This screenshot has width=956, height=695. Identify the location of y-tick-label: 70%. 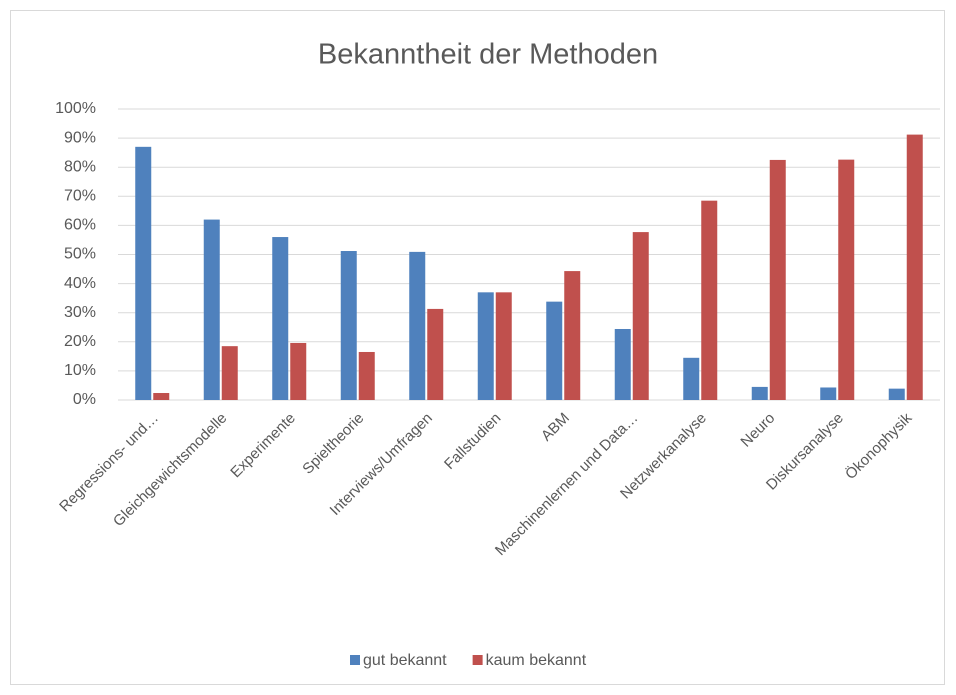
(80, 196).